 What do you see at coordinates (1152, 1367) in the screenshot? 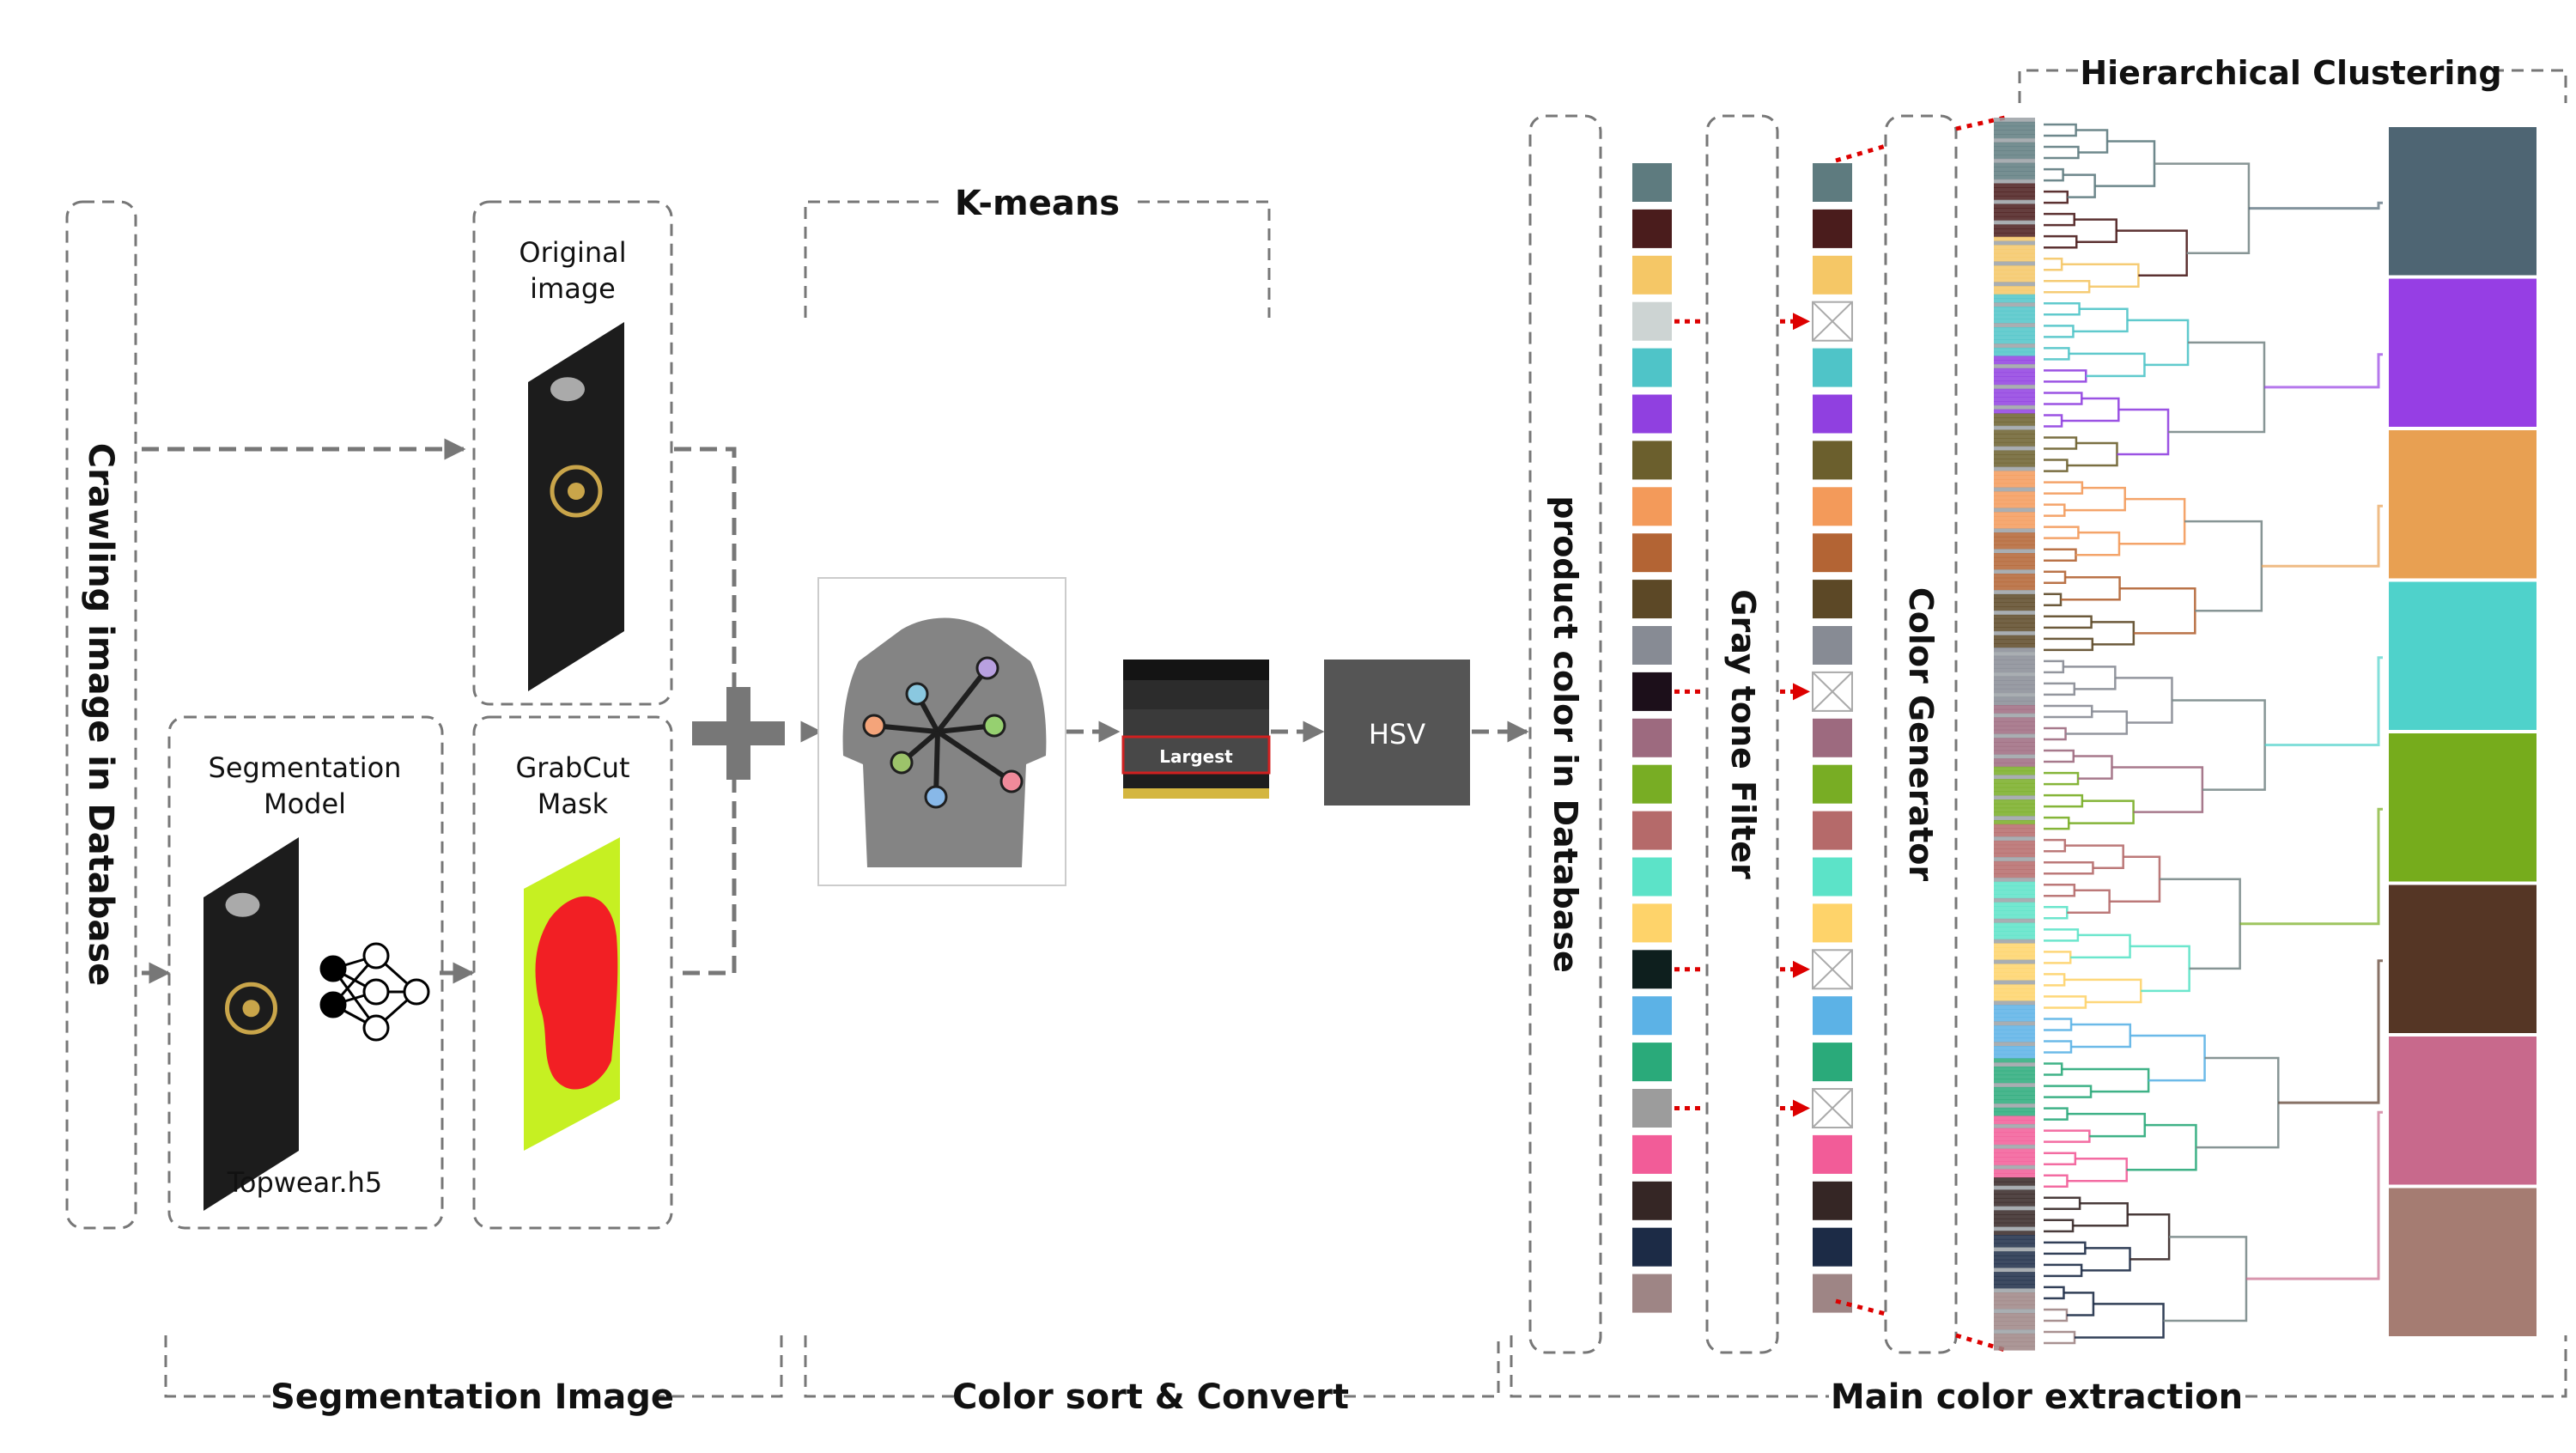
I see `color-sort-bracket` at bounding box center [1152, 1367].